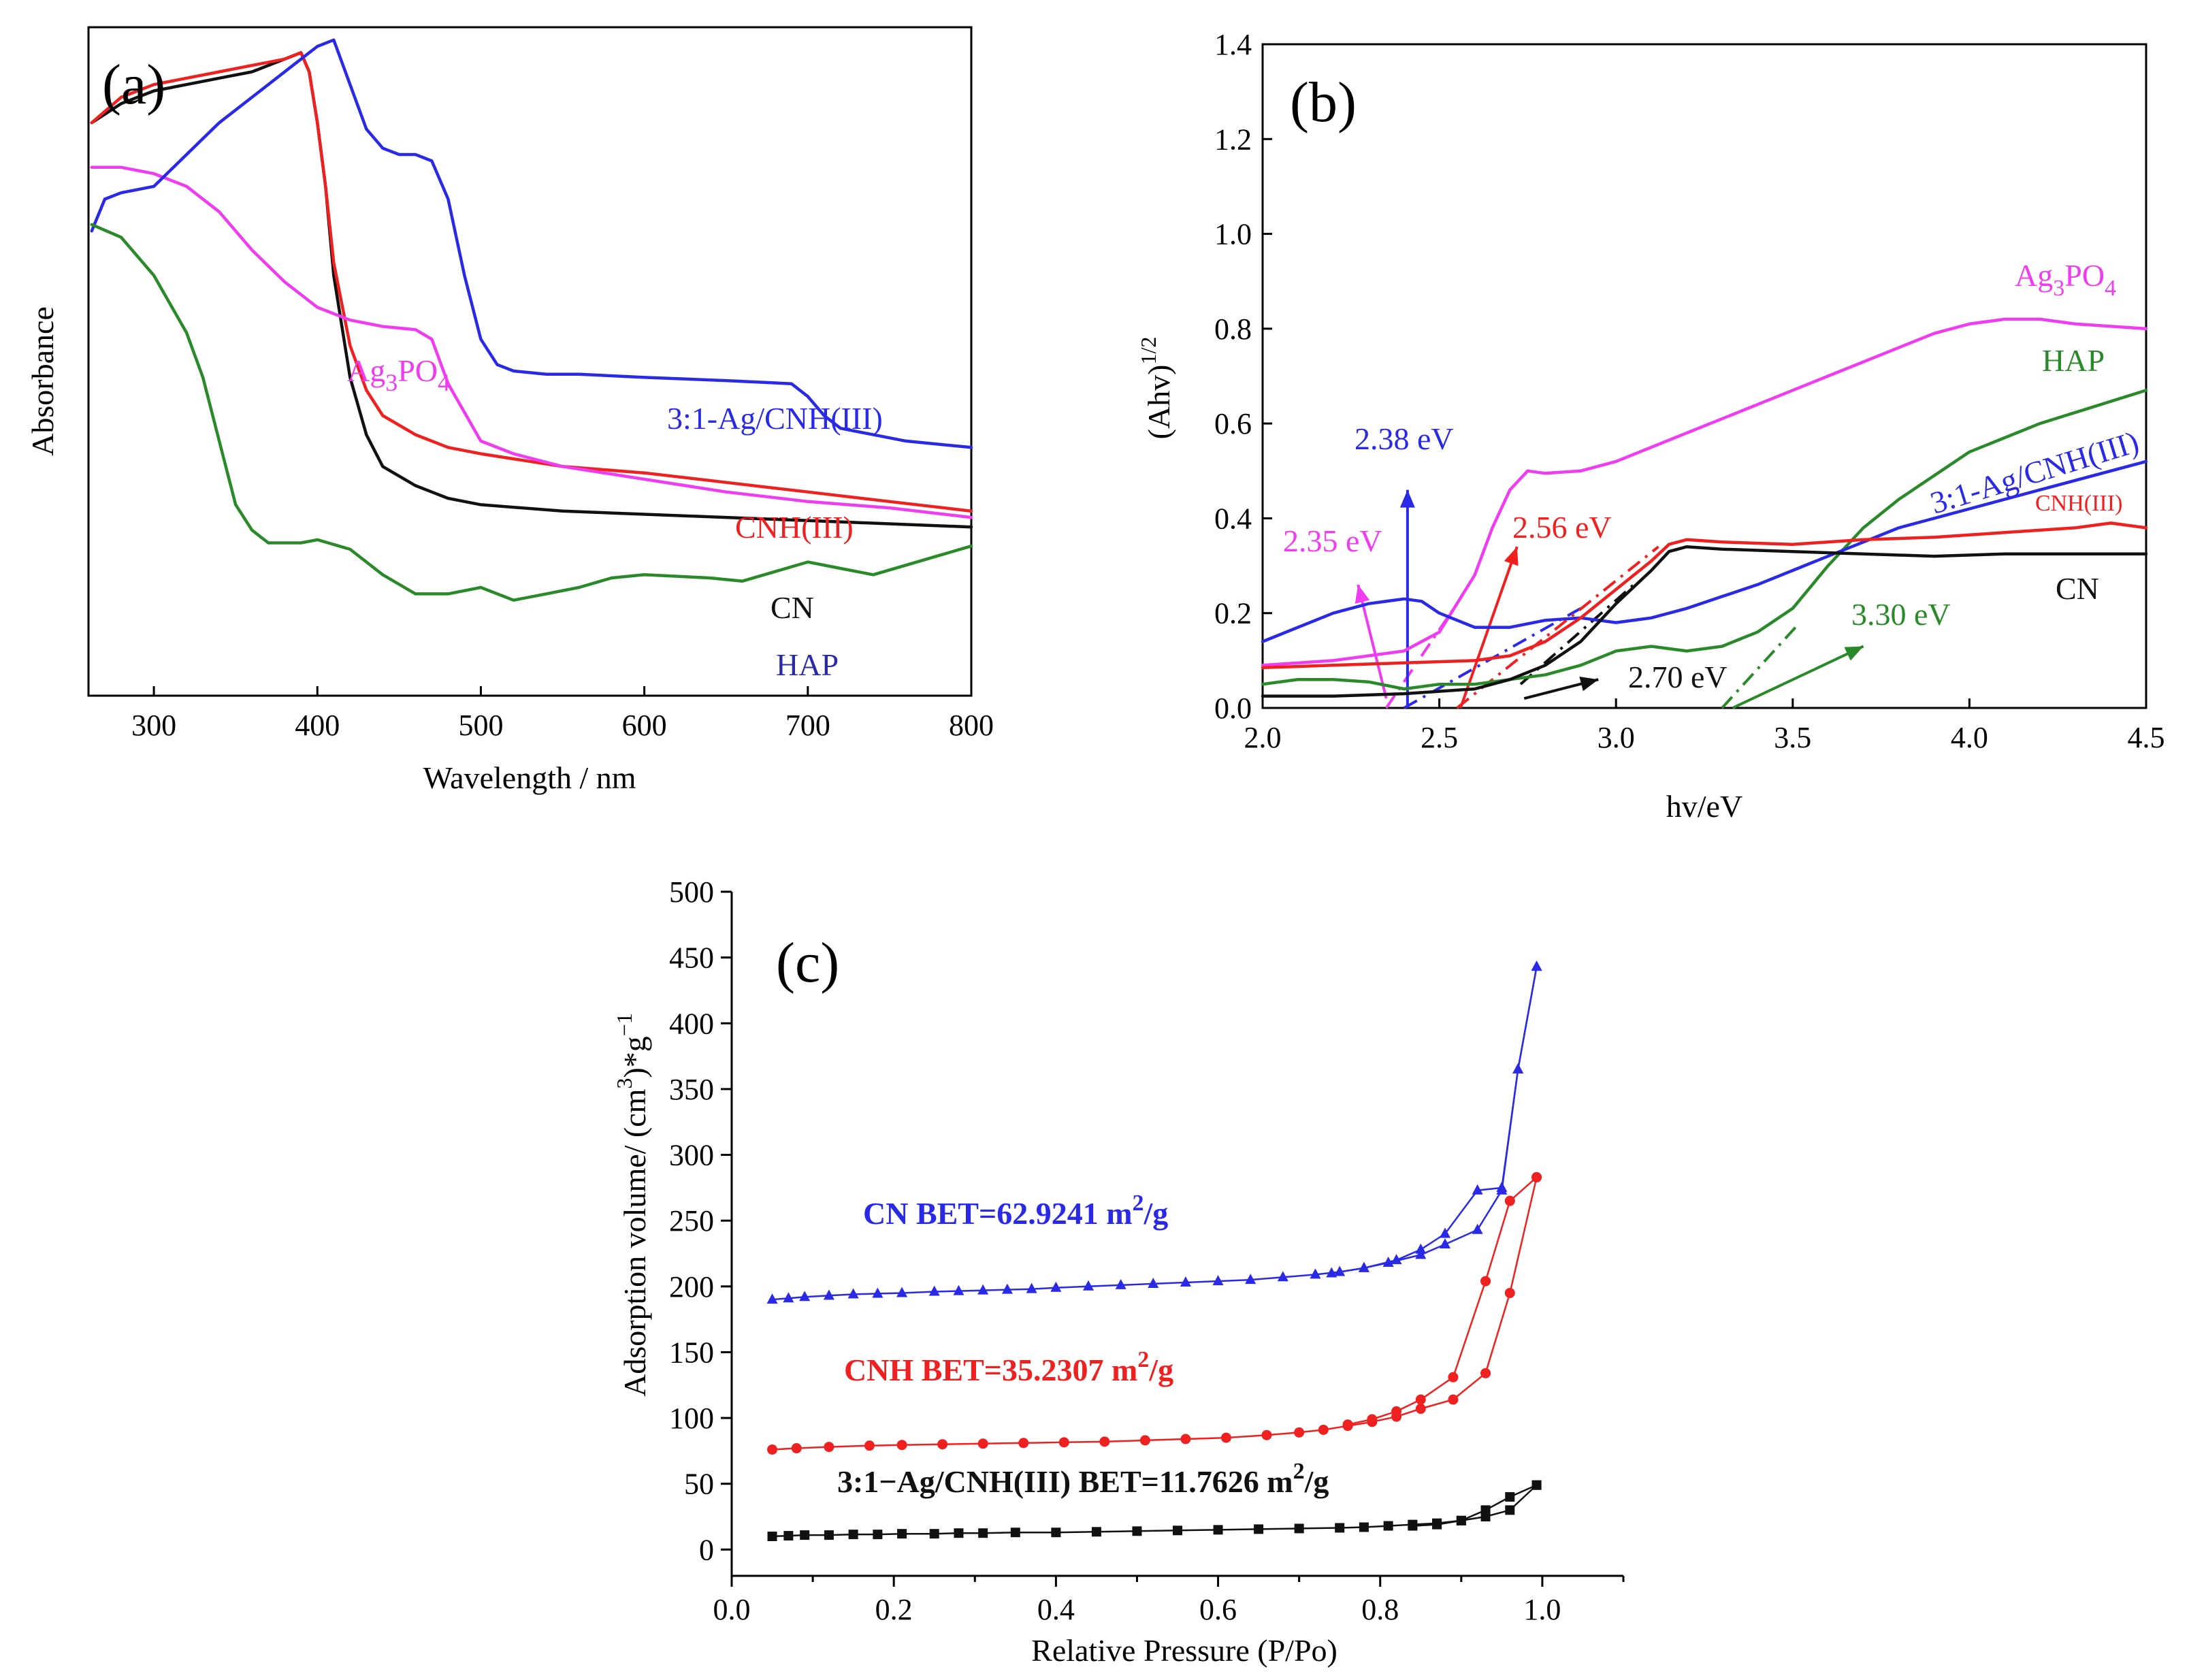  What do you see at coordinates (1616, 737) in the screenshot?
I see `panel-b-x-tick-label: 3.0` at bounding box center [1616, 737].